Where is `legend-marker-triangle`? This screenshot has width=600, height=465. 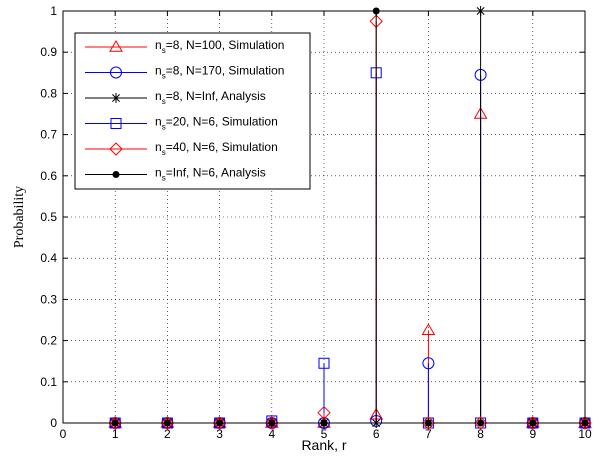
legend-marker-triangle is located at coordinates (116, 46).